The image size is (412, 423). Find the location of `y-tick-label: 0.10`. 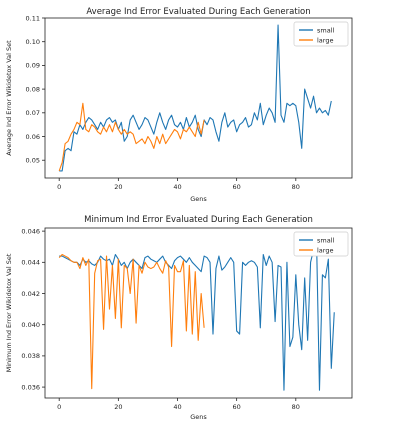

y-tick-label: 0.10 is located at coordinates (33, 42).